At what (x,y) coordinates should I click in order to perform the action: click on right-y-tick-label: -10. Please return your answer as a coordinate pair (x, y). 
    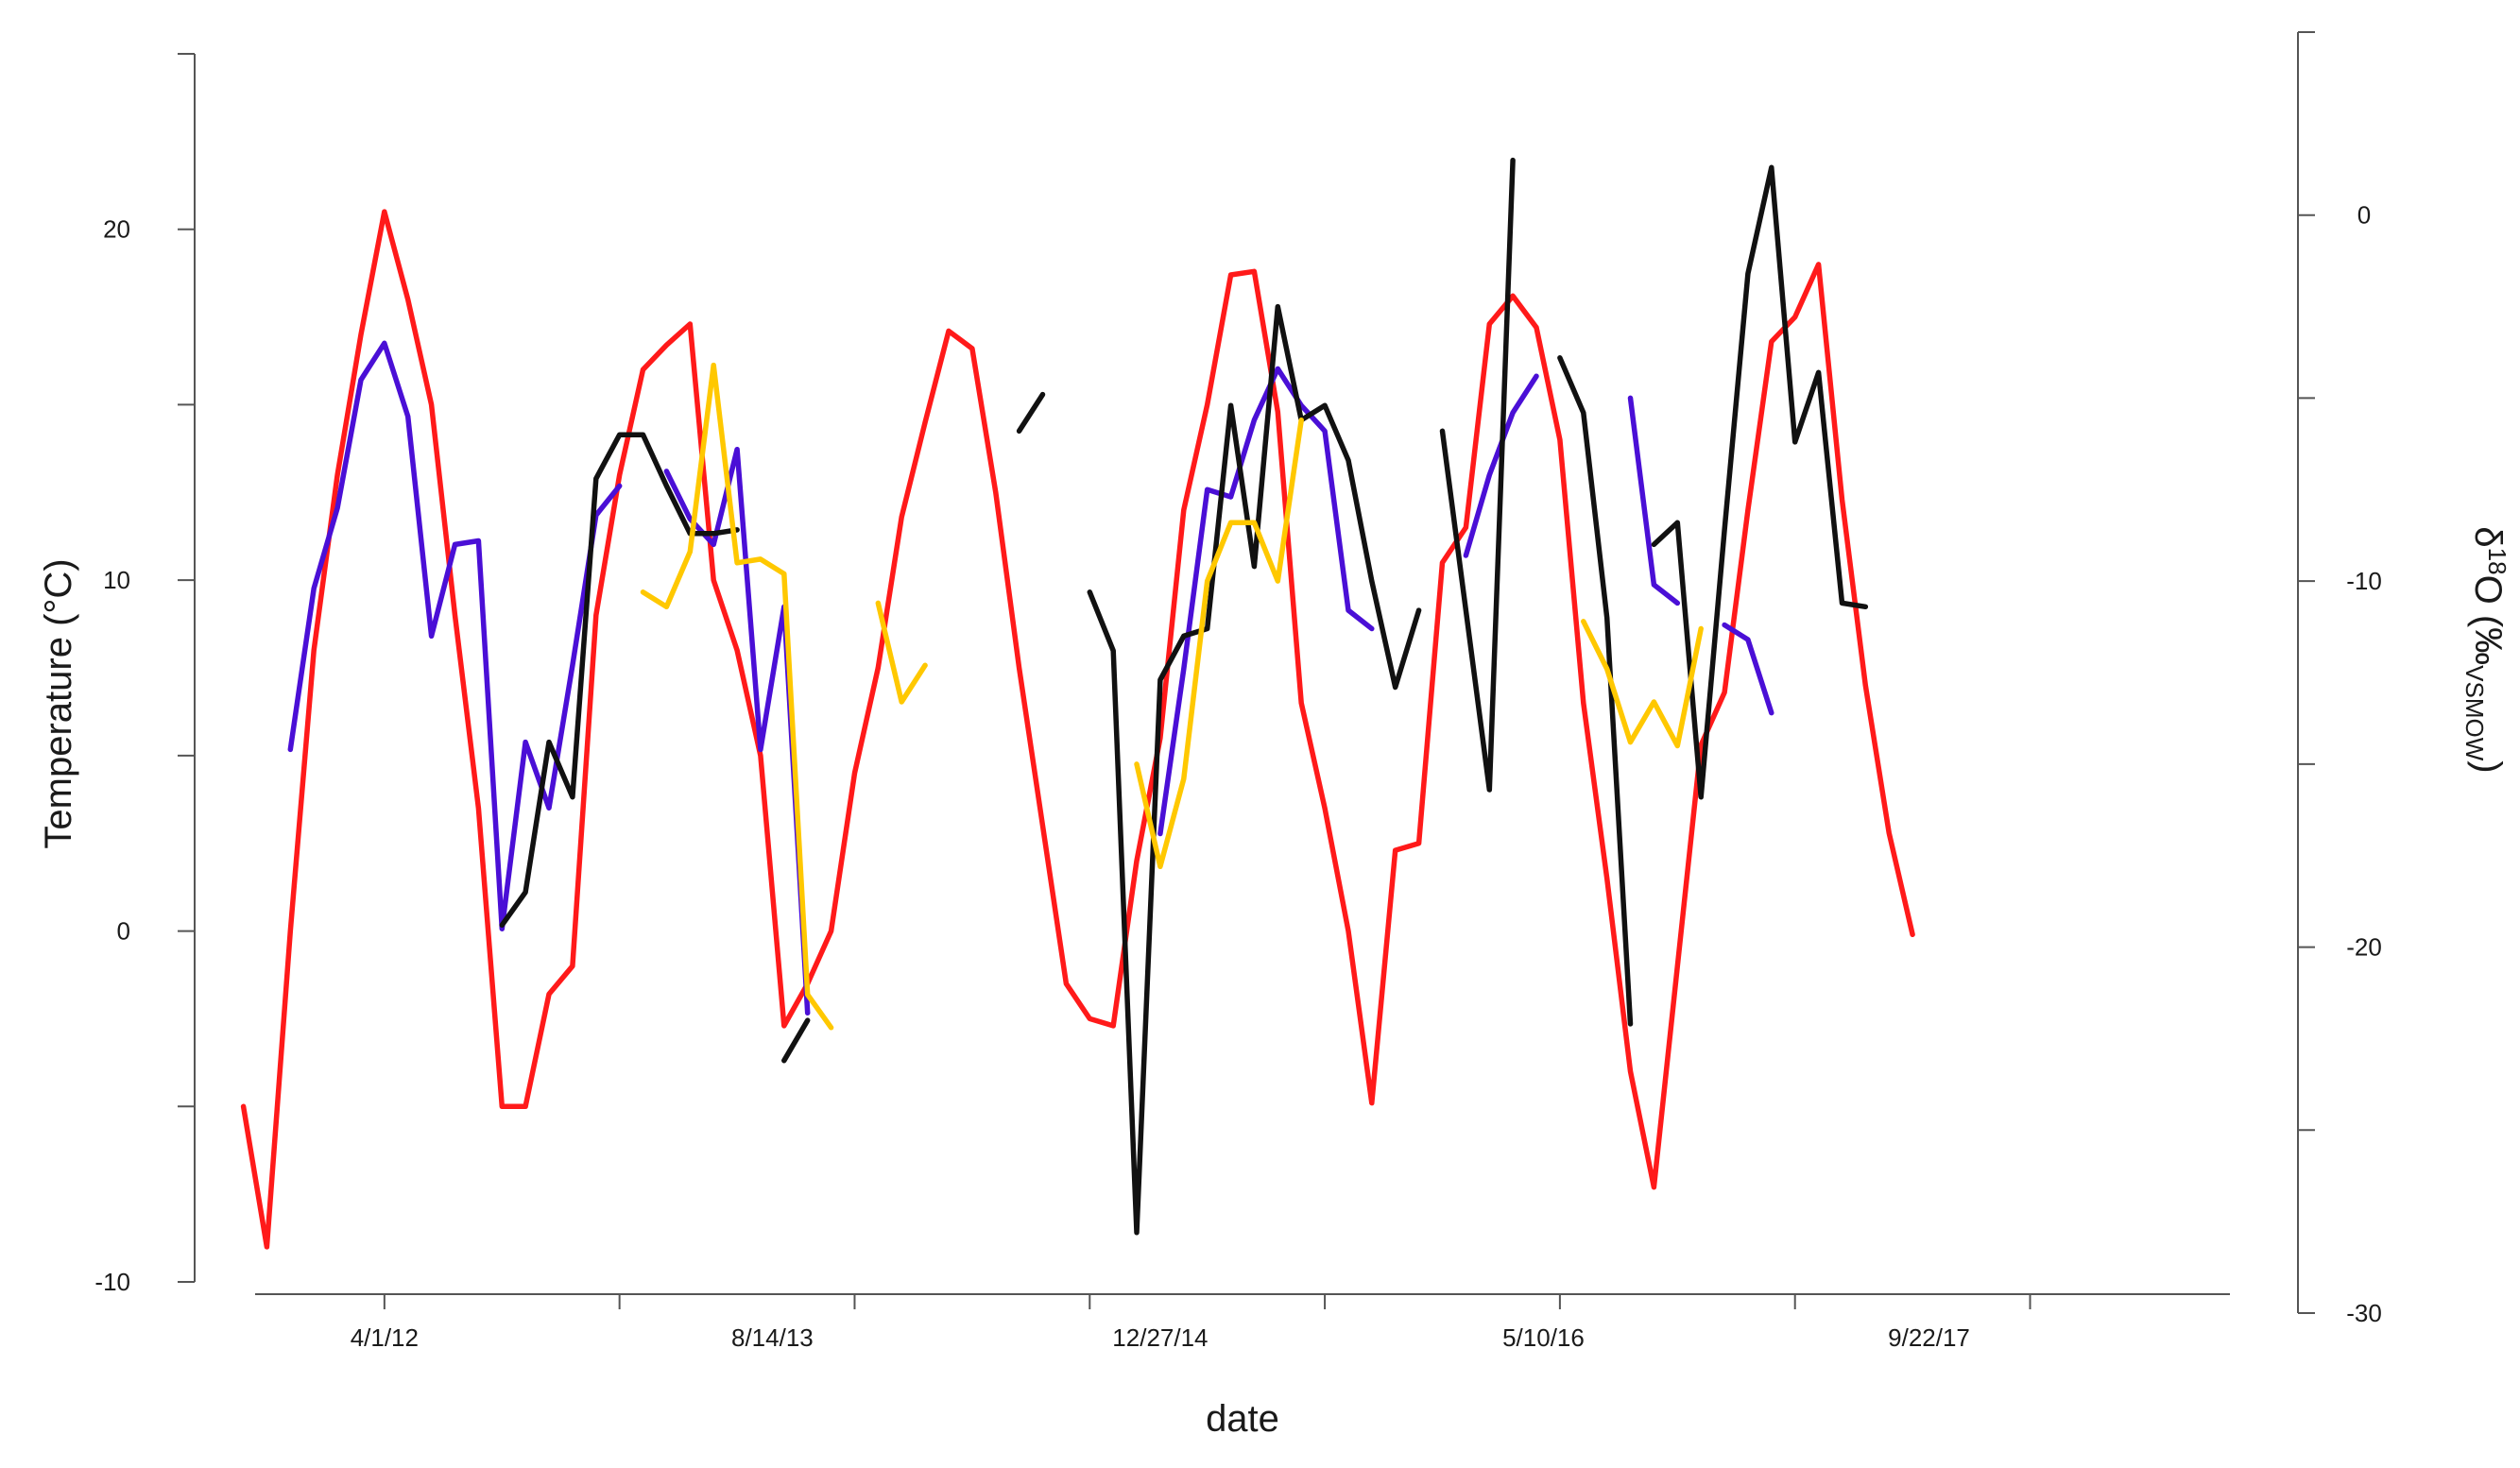
    Looking at the image, I should click on (2364, 581).